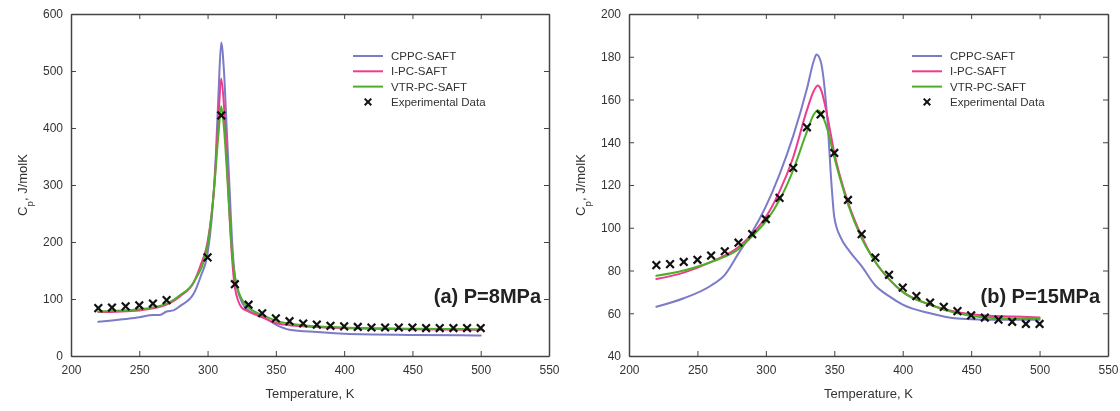  I want to click on y-tick-label: 60, so click(614, 313).